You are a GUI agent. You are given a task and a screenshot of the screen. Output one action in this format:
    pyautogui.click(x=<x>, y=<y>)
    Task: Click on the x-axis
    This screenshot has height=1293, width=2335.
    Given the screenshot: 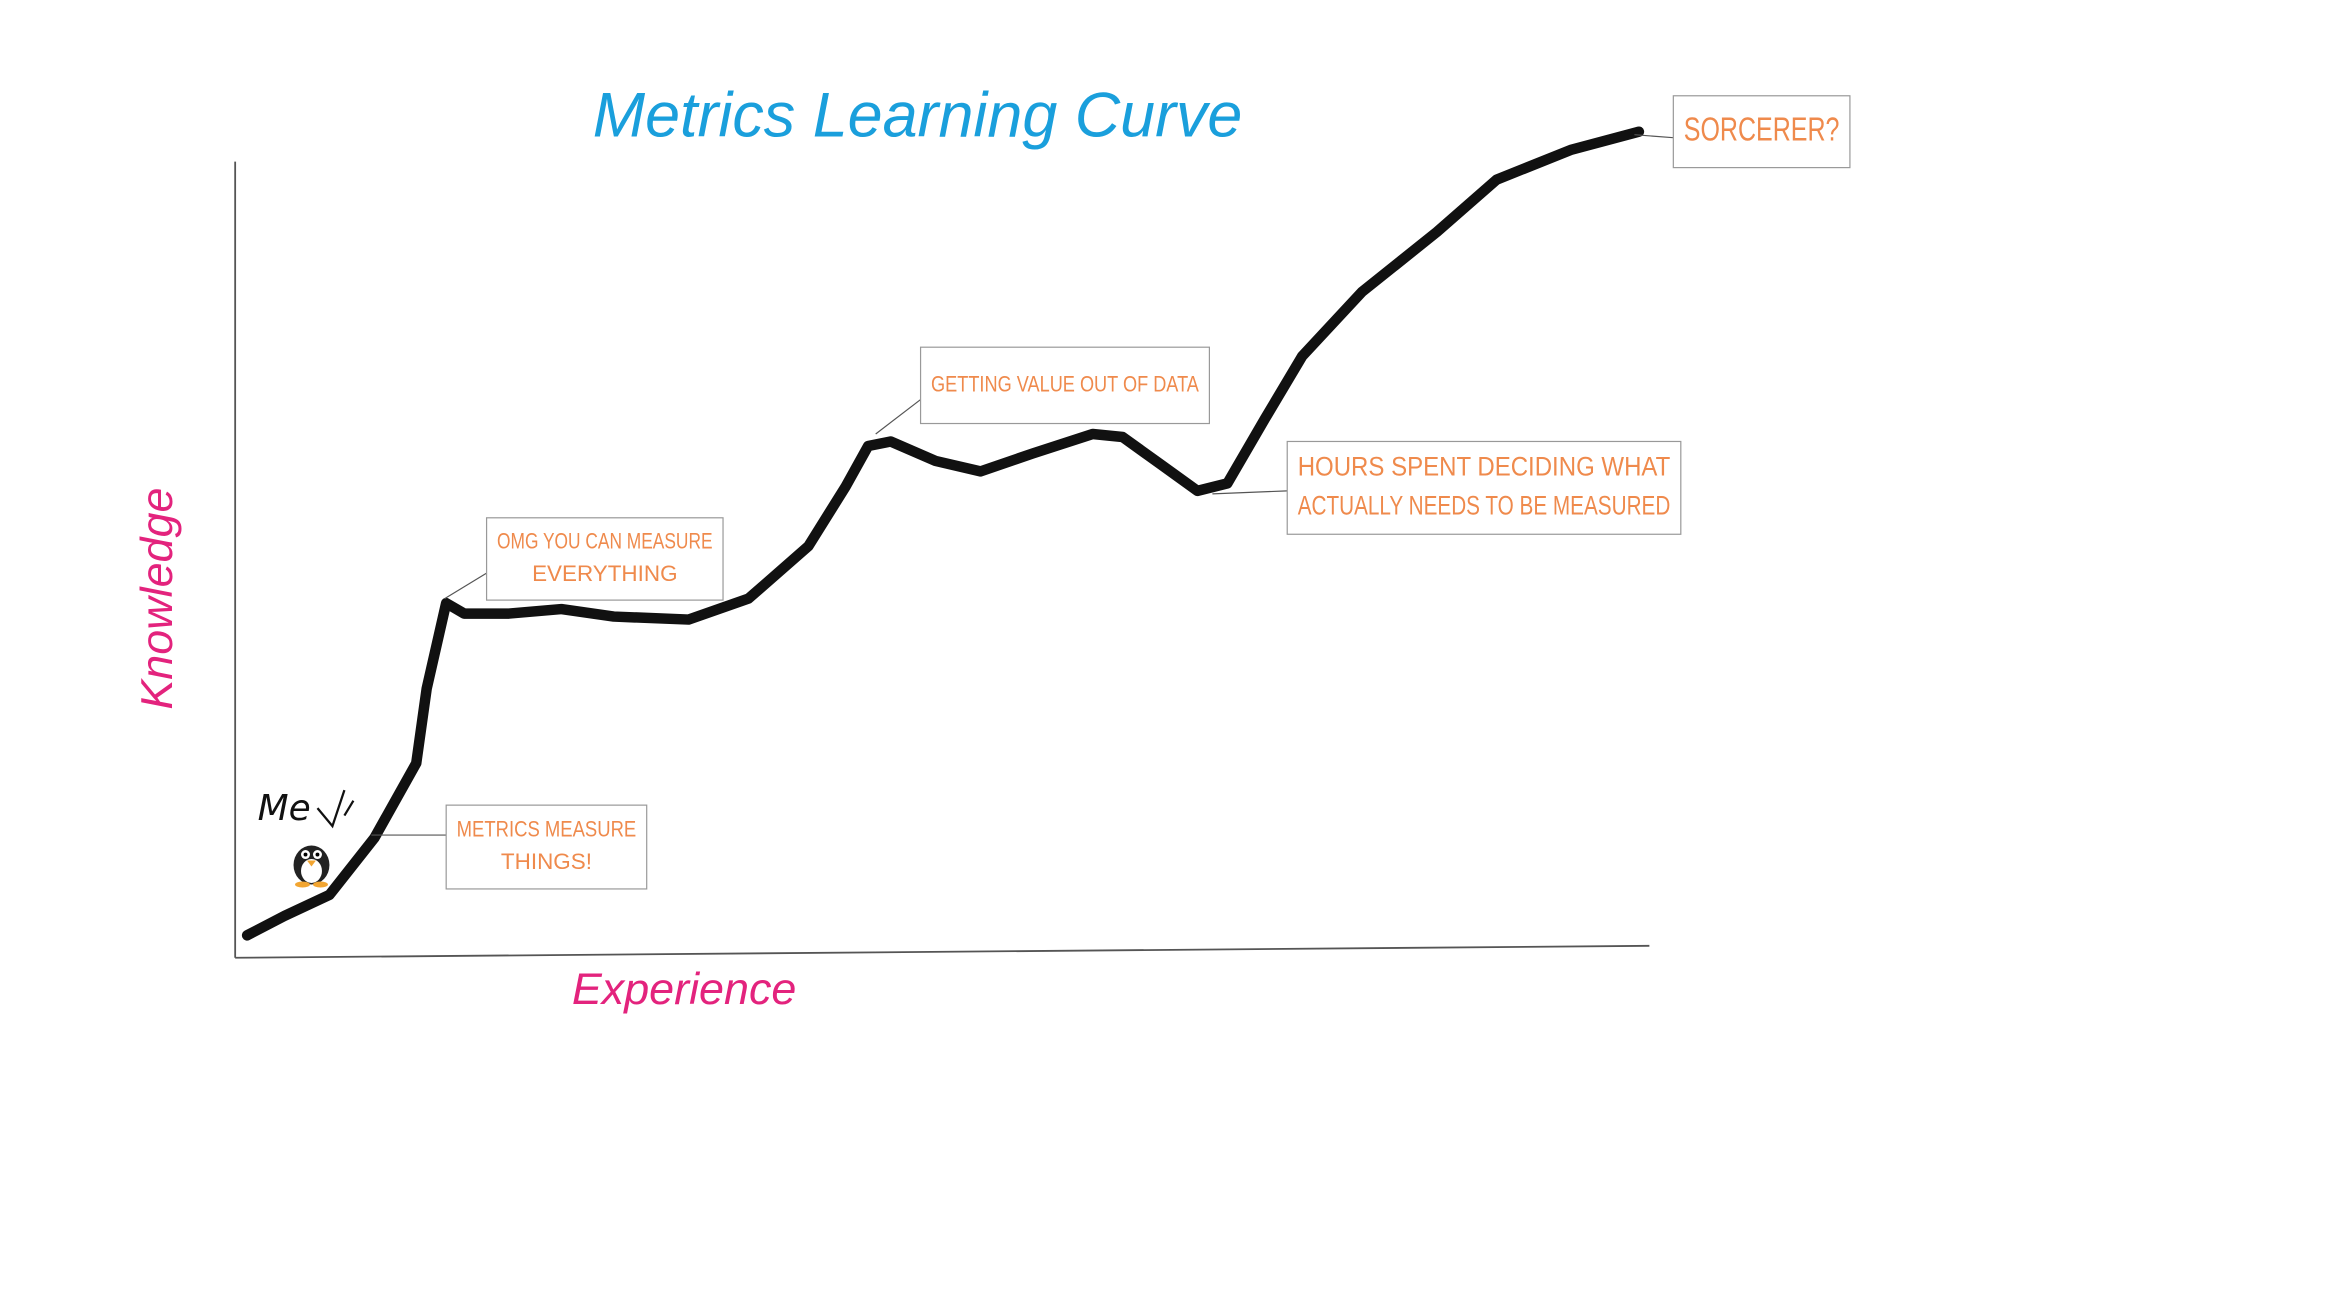 What is the action you would take?
    pyautogui.click(x=942, y=951)
    